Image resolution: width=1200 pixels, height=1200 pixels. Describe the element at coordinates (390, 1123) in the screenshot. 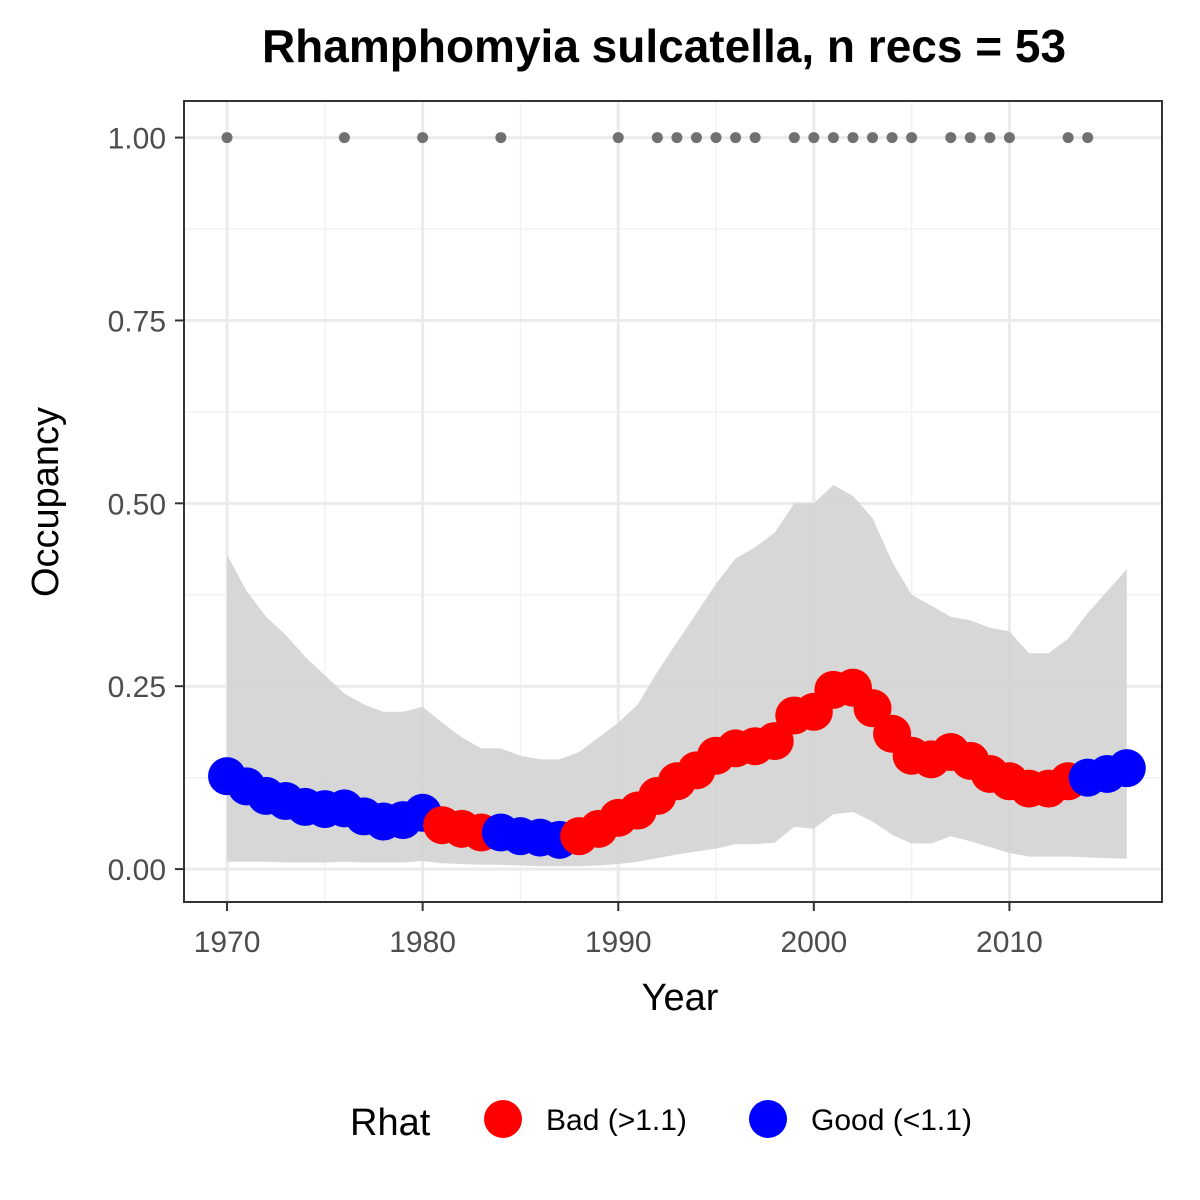

I see `legend-title: Rhat` at that location.